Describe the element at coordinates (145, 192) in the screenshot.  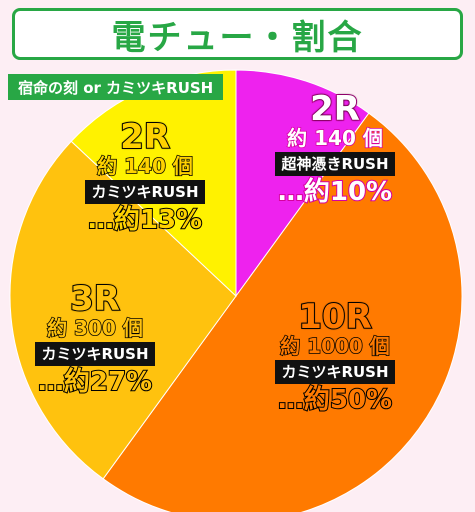
I see `slice-3-mode: カミツキRUSH` at that location.